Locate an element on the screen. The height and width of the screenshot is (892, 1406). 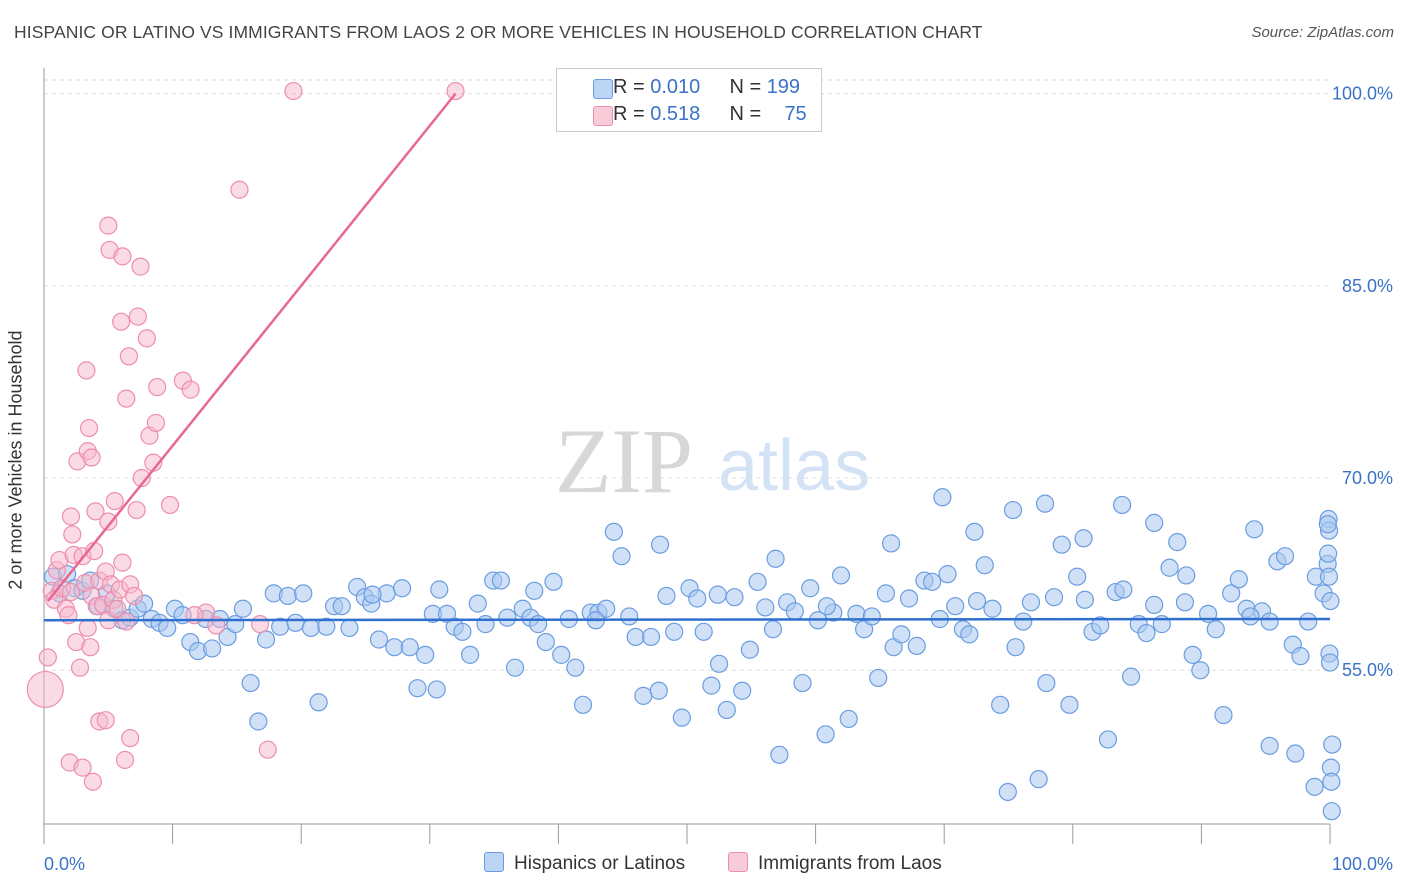
legend-n-value-2: 75 is located at coordinates (795, 114).